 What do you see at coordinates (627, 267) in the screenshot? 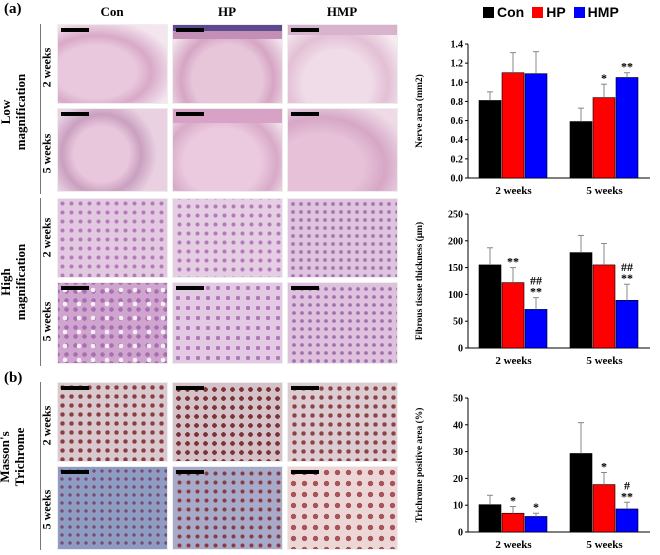
I see `significance-mark: ##` at bounding box center [627, 267].